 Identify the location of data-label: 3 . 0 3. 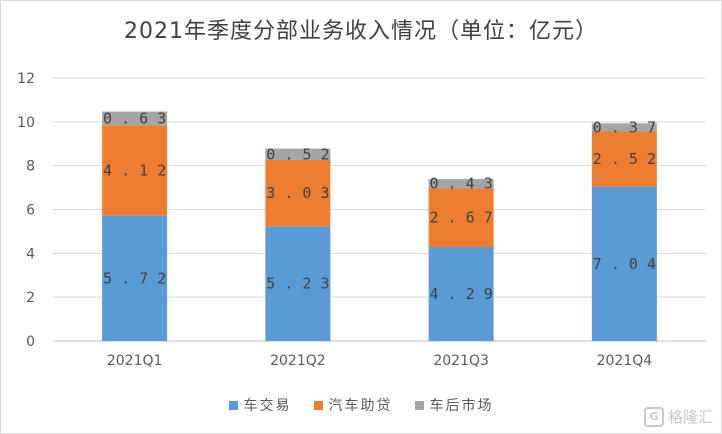
(297, 193).